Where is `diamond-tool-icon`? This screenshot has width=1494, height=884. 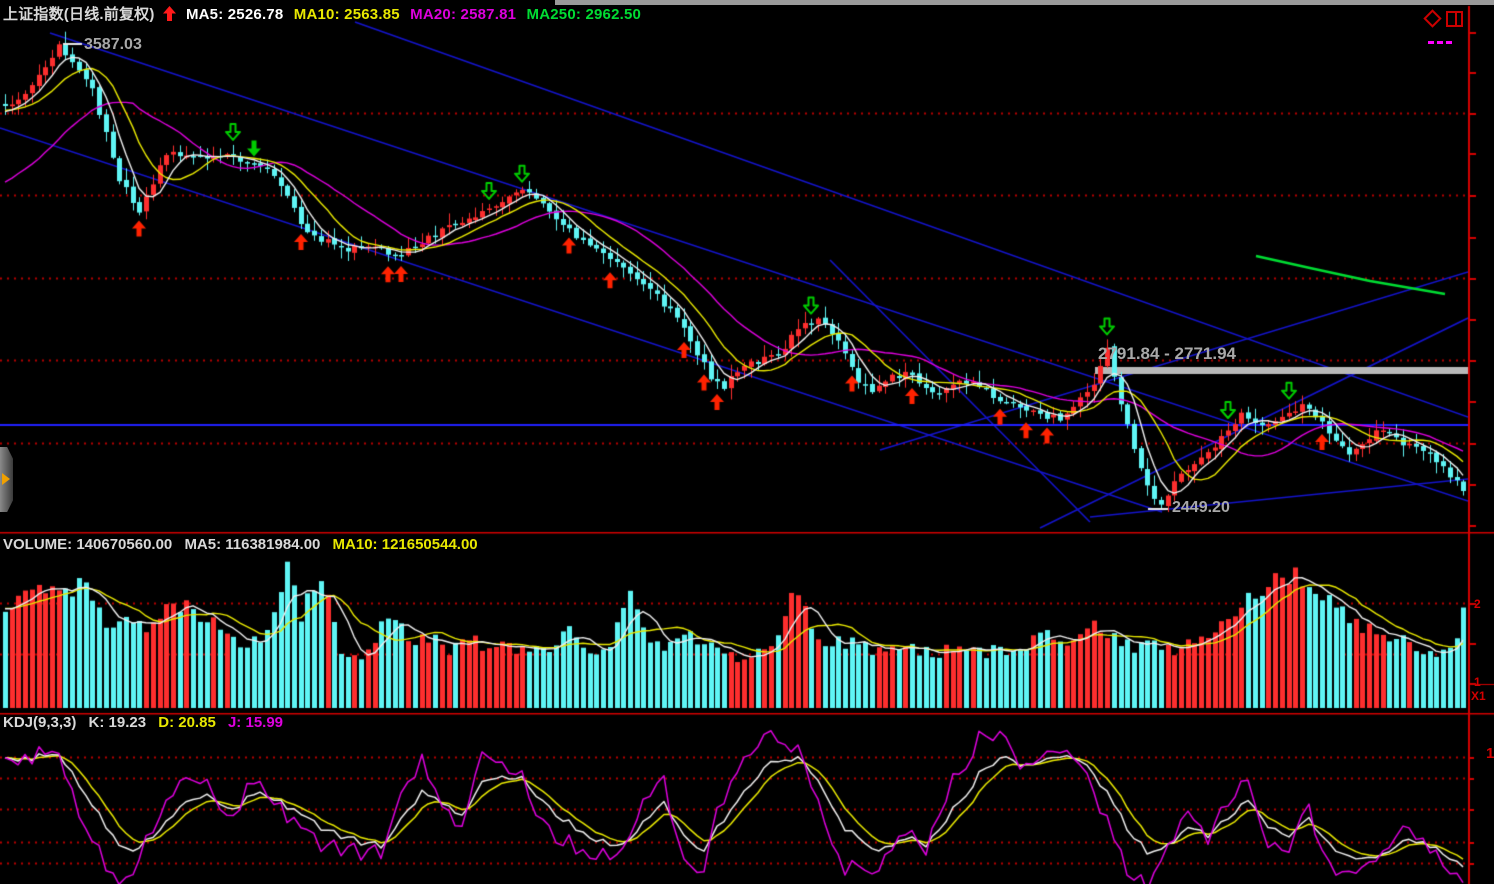 diamond-tool-icon is located at coordinates (1432, 18).